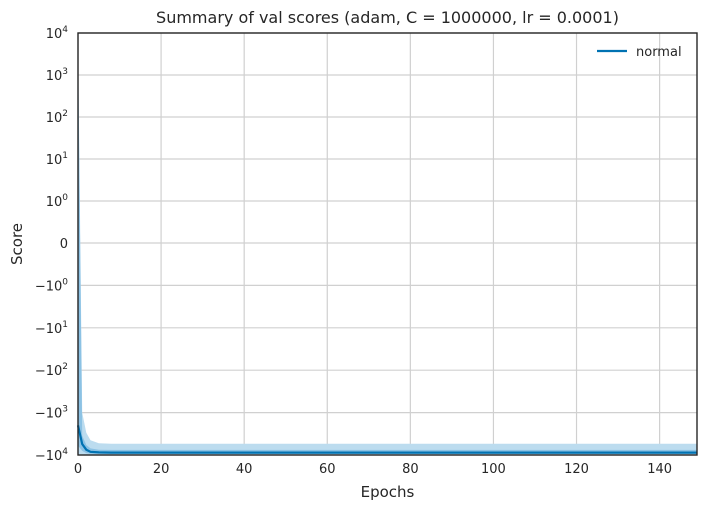  What do you see at coordinates (327, 469) in the screenshot?
I see `x-tick-label: 60` at bounding box center [327, 469].